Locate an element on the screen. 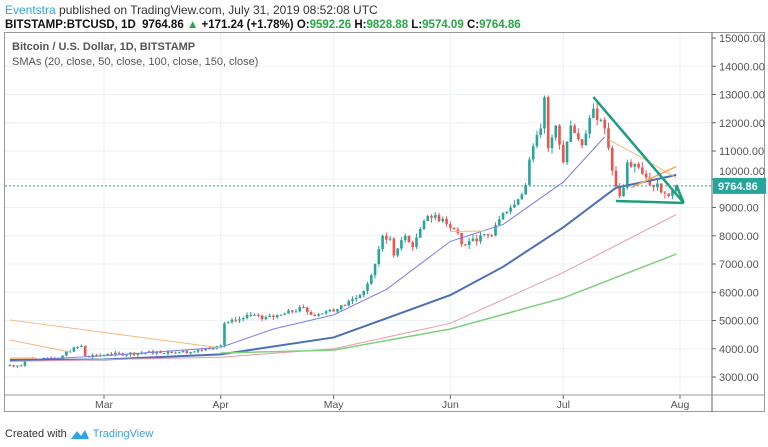 Image resolution: width=768 pixels, height=447 pixels. last-price: 9764.86 is located at coordinates (163, 25).